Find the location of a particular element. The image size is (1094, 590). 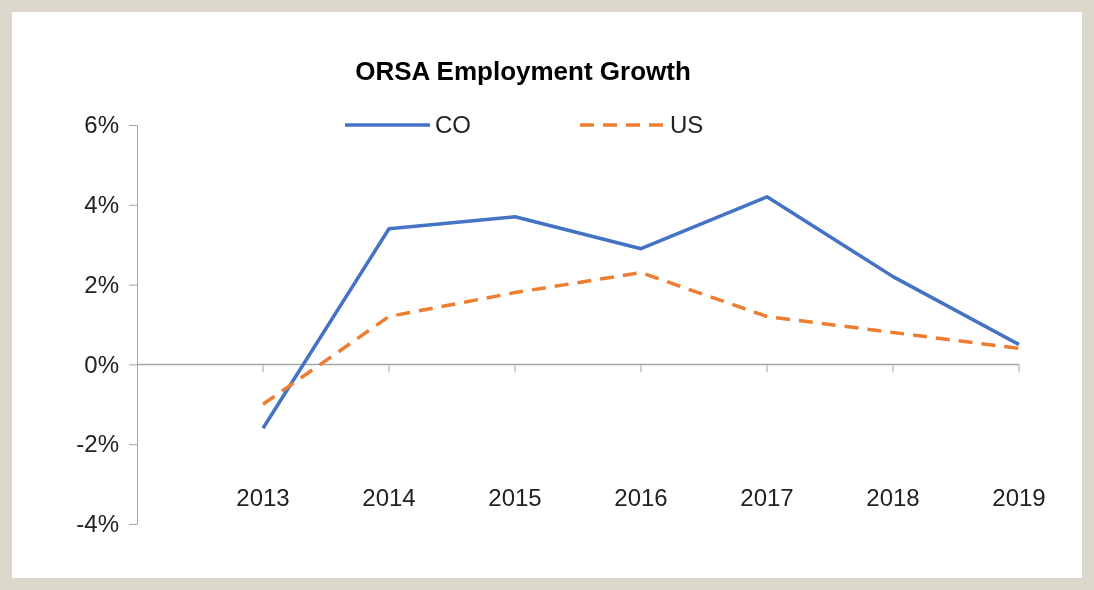

y-tick-label: -4% is located at coordinates (97, 524).